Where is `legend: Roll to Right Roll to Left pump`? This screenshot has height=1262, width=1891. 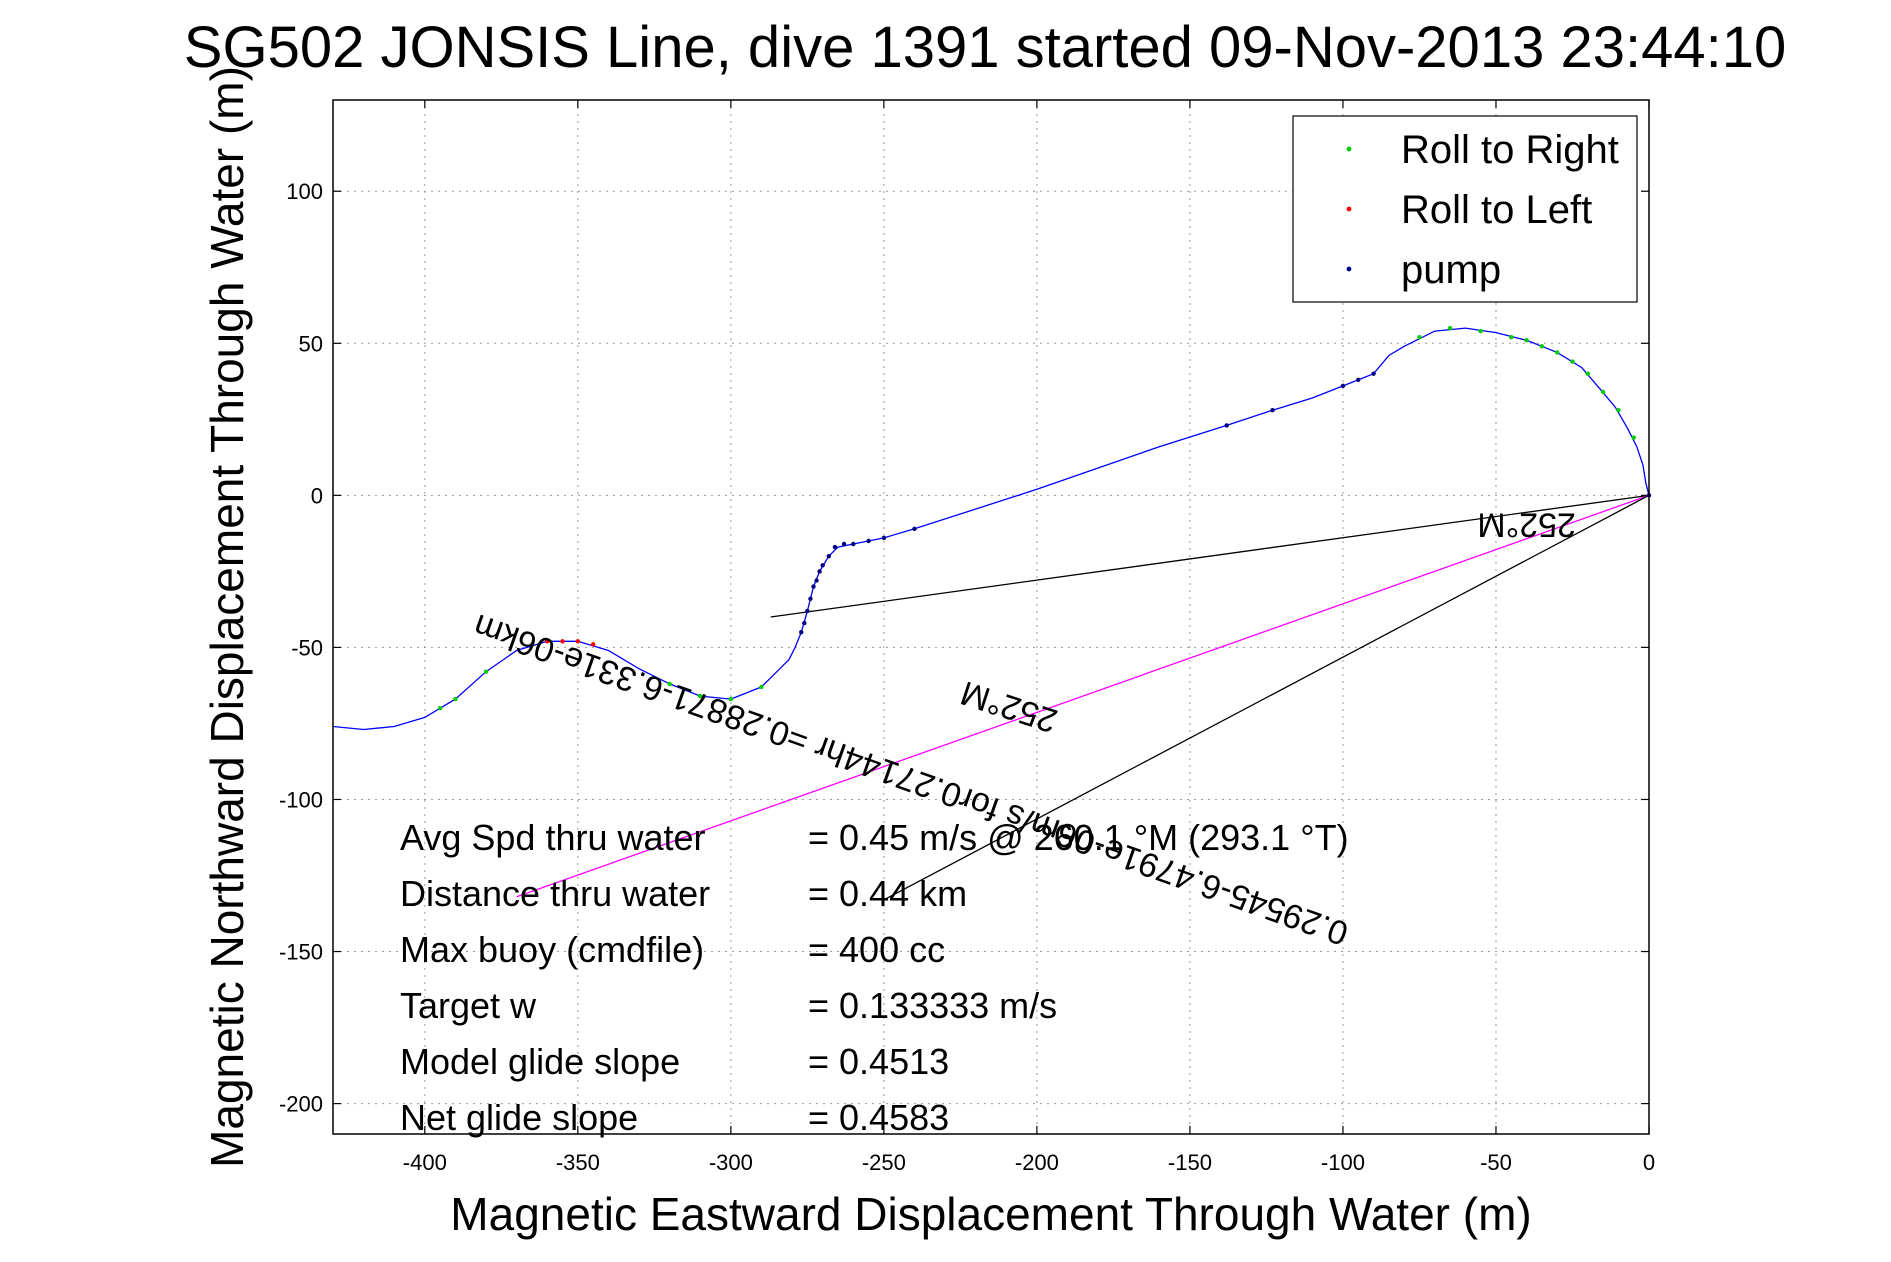
legend: Roll to Right Roll to Left pump is located at coordinates (1465, 209).